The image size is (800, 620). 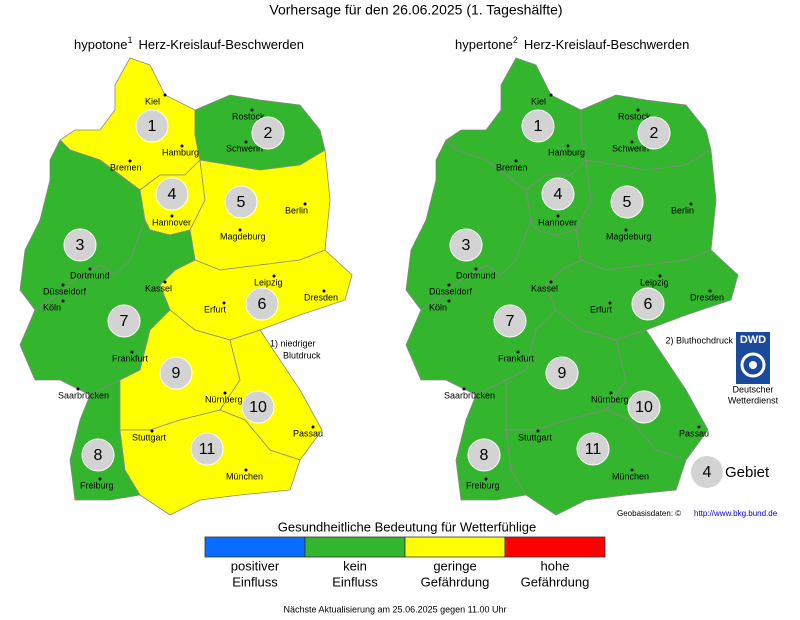 I want to click on region-number: 8, so click(x=98, y=455).